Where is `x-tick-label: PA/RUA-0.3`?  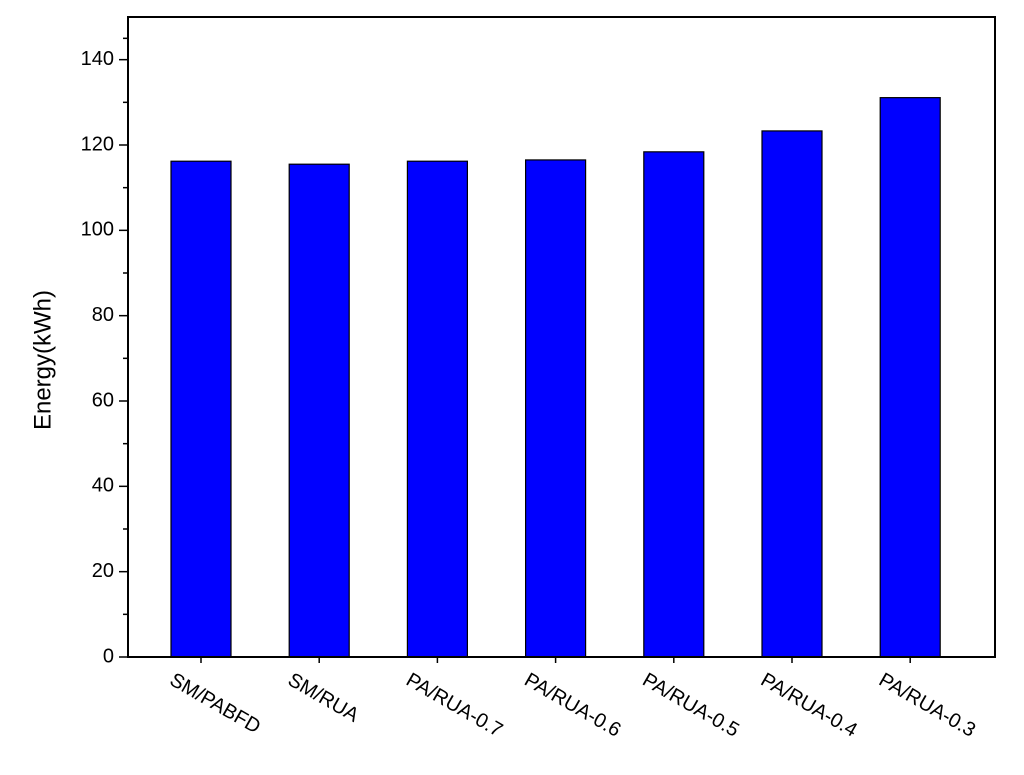
x-tick-label: PA/RUA-0.3 is located at coordinates (927, 705).